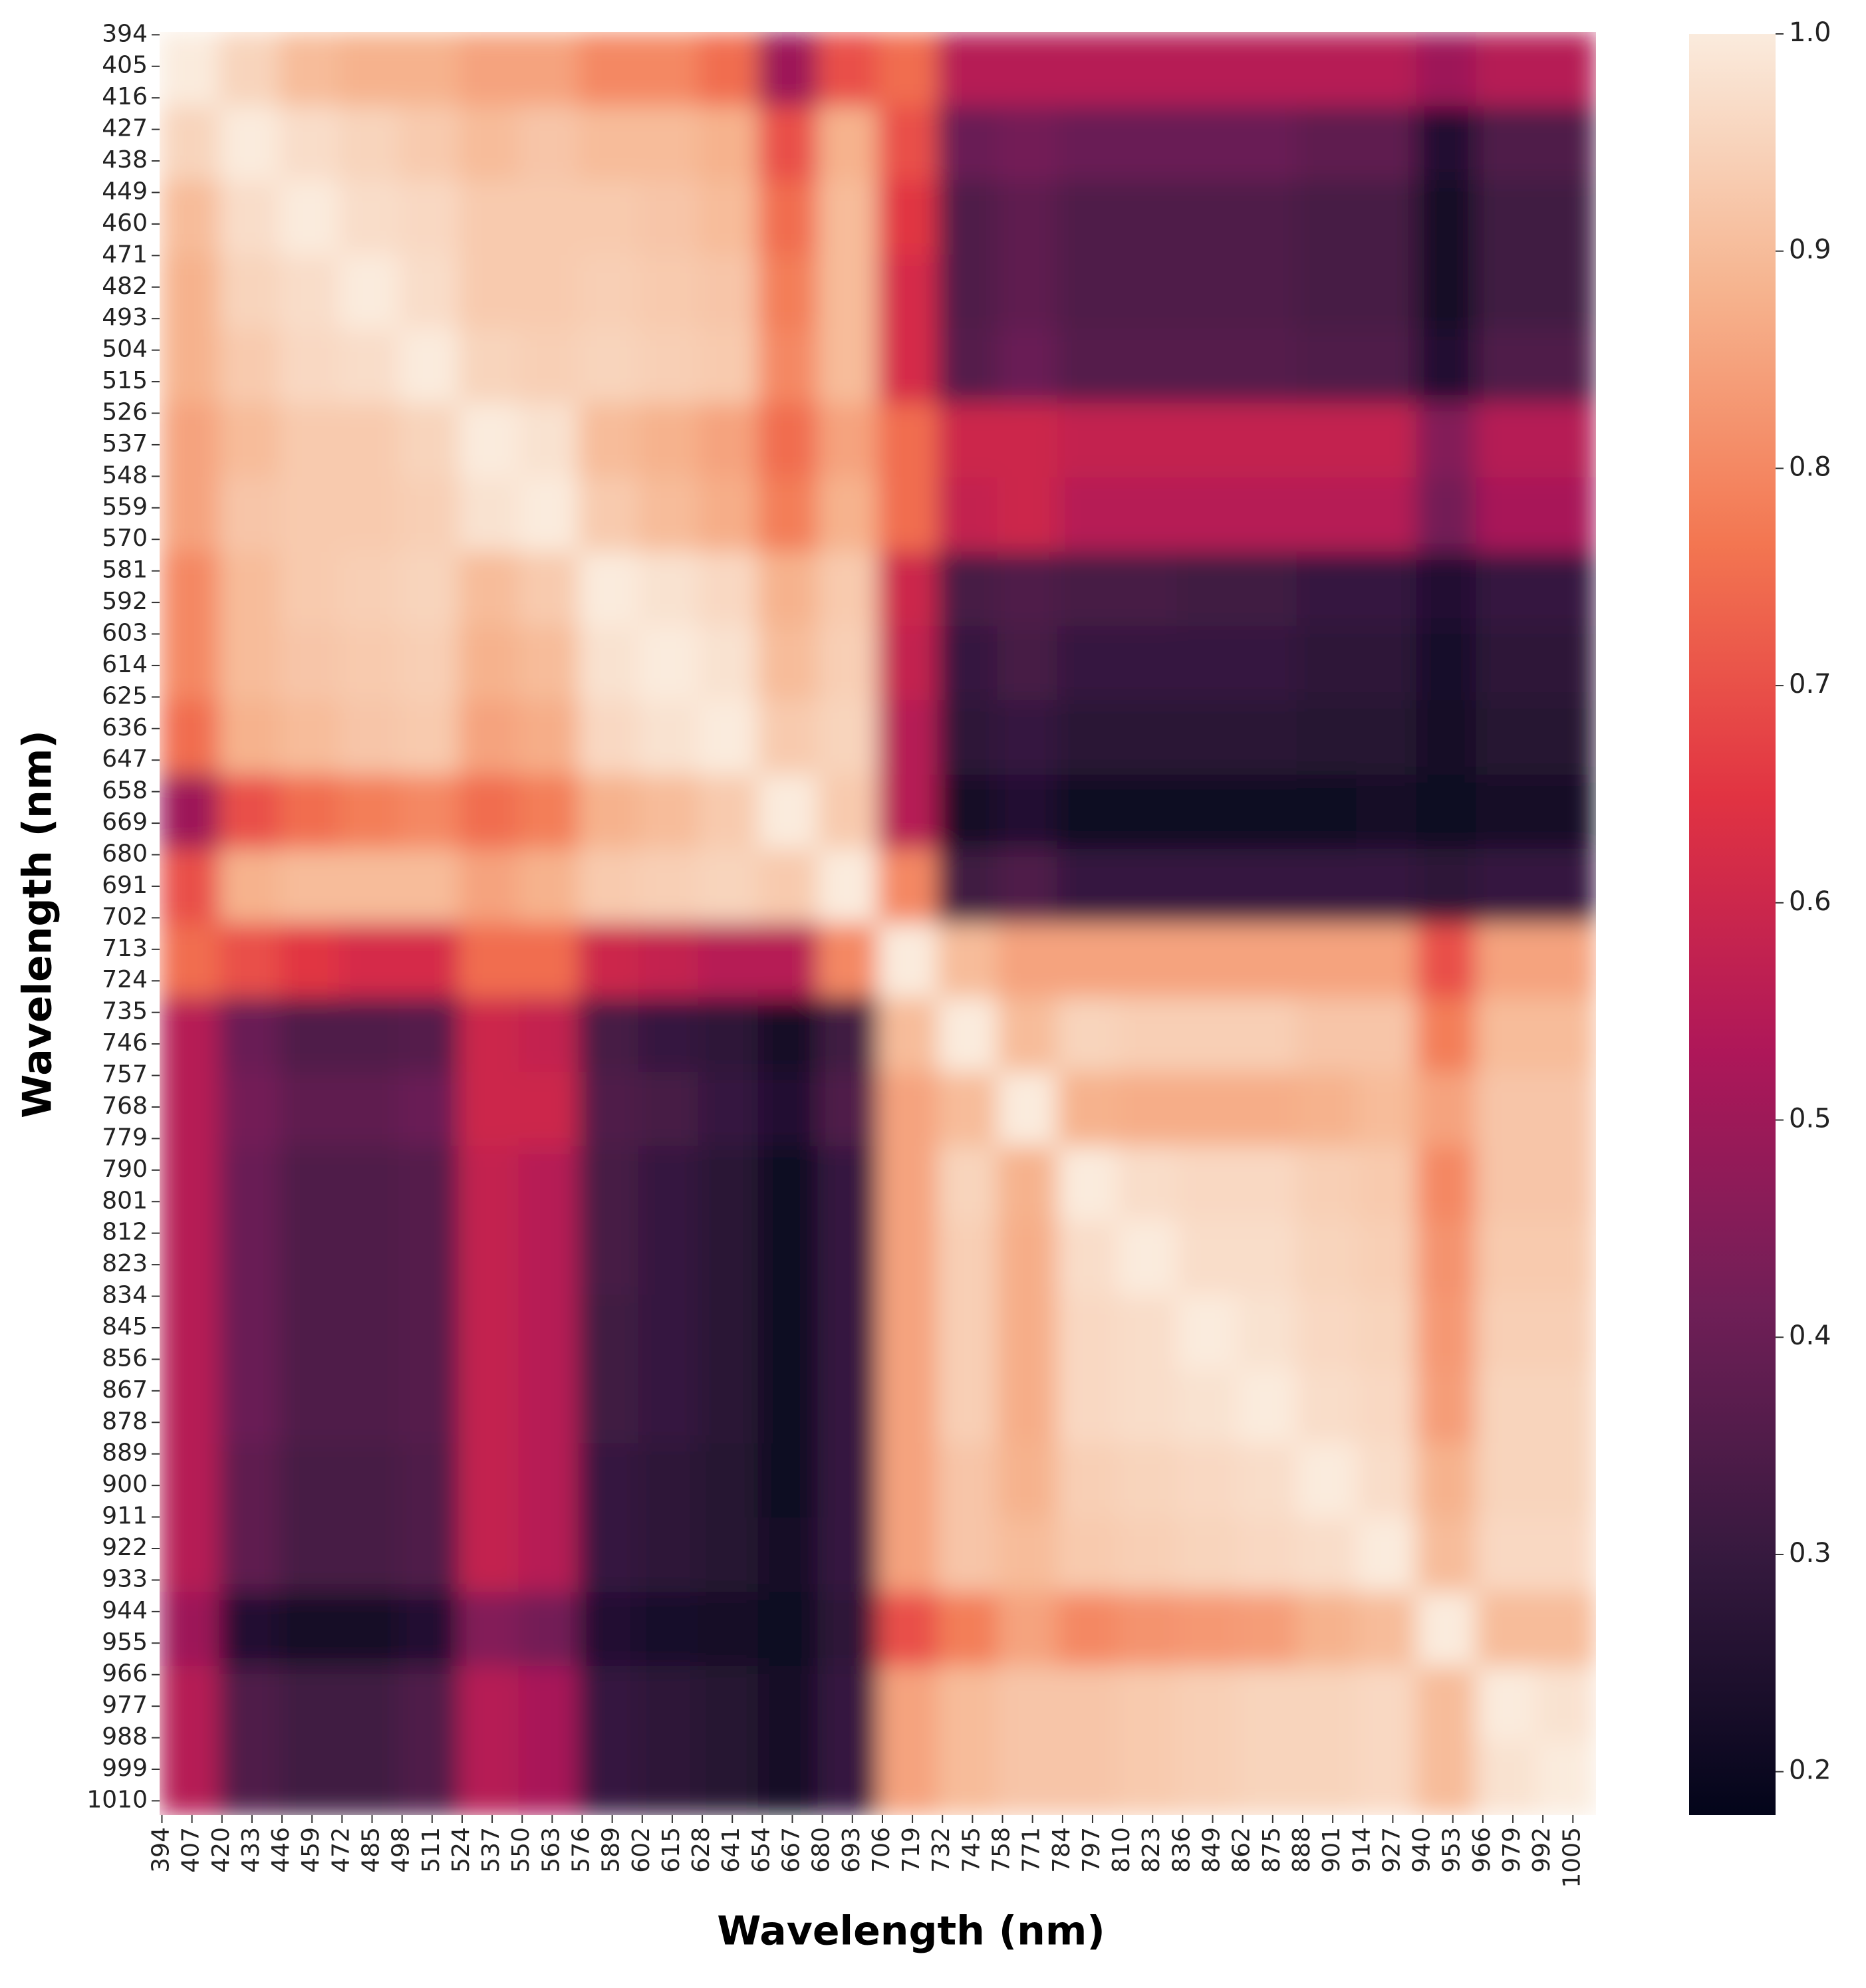  Describe the element at coordinates (125, 570) in the screenshot. I see `y-tick-label: 581` at that location.